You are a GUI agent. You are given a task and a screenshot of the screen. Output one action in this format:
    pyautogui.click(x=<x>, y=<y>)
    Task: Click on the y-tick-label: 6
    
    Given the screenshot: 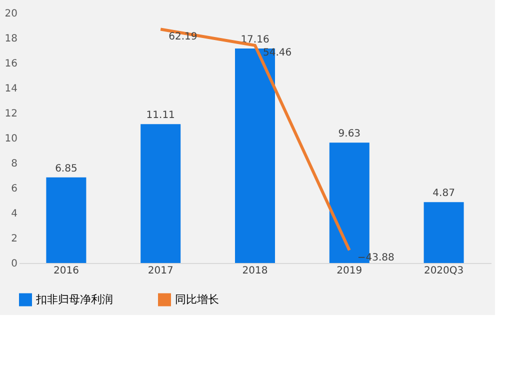 What is the action you would take?
    pyautogui.click(x=14, y=189)
    